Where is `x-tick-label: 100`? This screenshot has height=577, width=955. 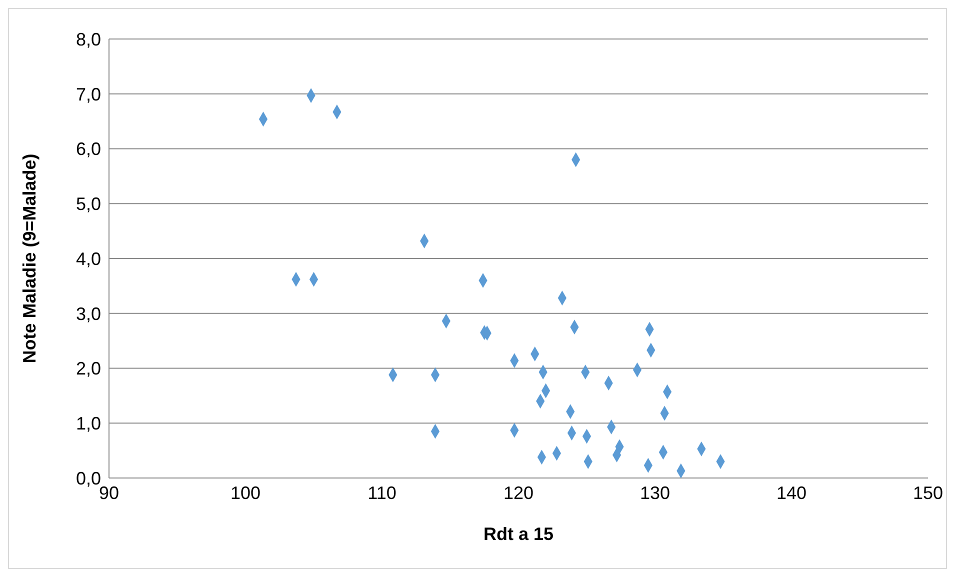 x-tick-label: 100 is located at coordinates (245, 492).